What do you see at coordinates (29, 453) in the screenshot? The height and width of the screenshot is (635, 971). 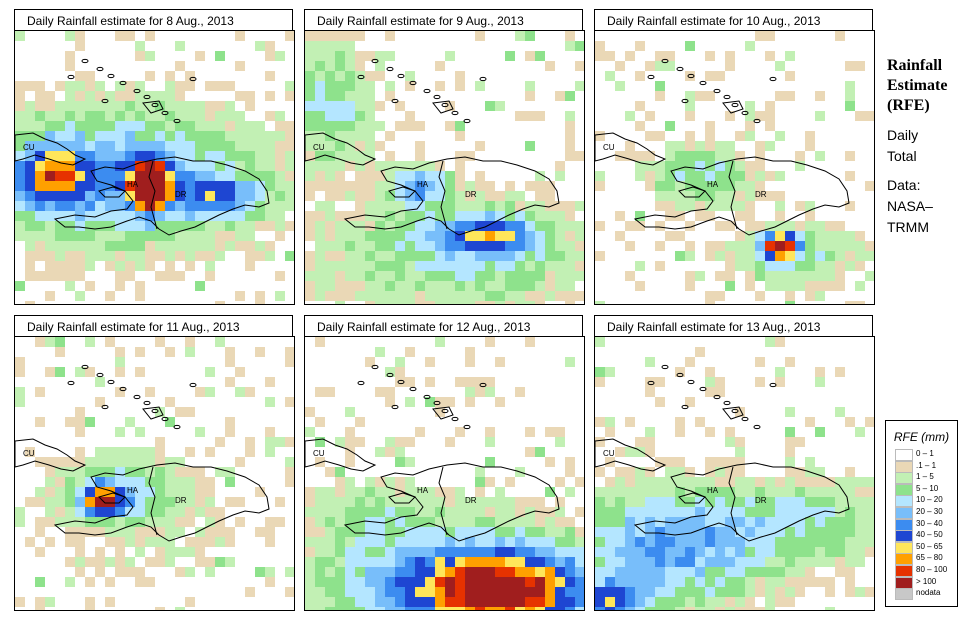 I see `cuba-label: CU` at bounding box center [29, 453].